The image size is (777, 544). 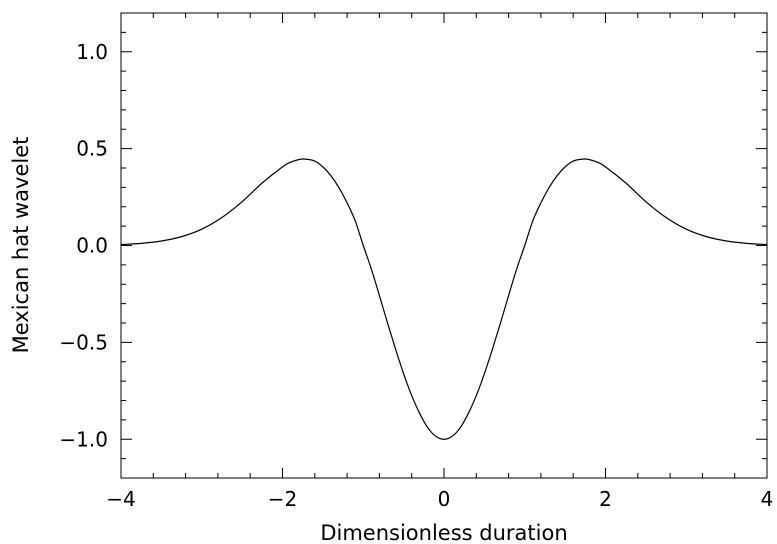 What do you see at coordinates (92, 246) in the screenshot?
I see `y-tick-label: 0.0` at bounding box center [92, 246].